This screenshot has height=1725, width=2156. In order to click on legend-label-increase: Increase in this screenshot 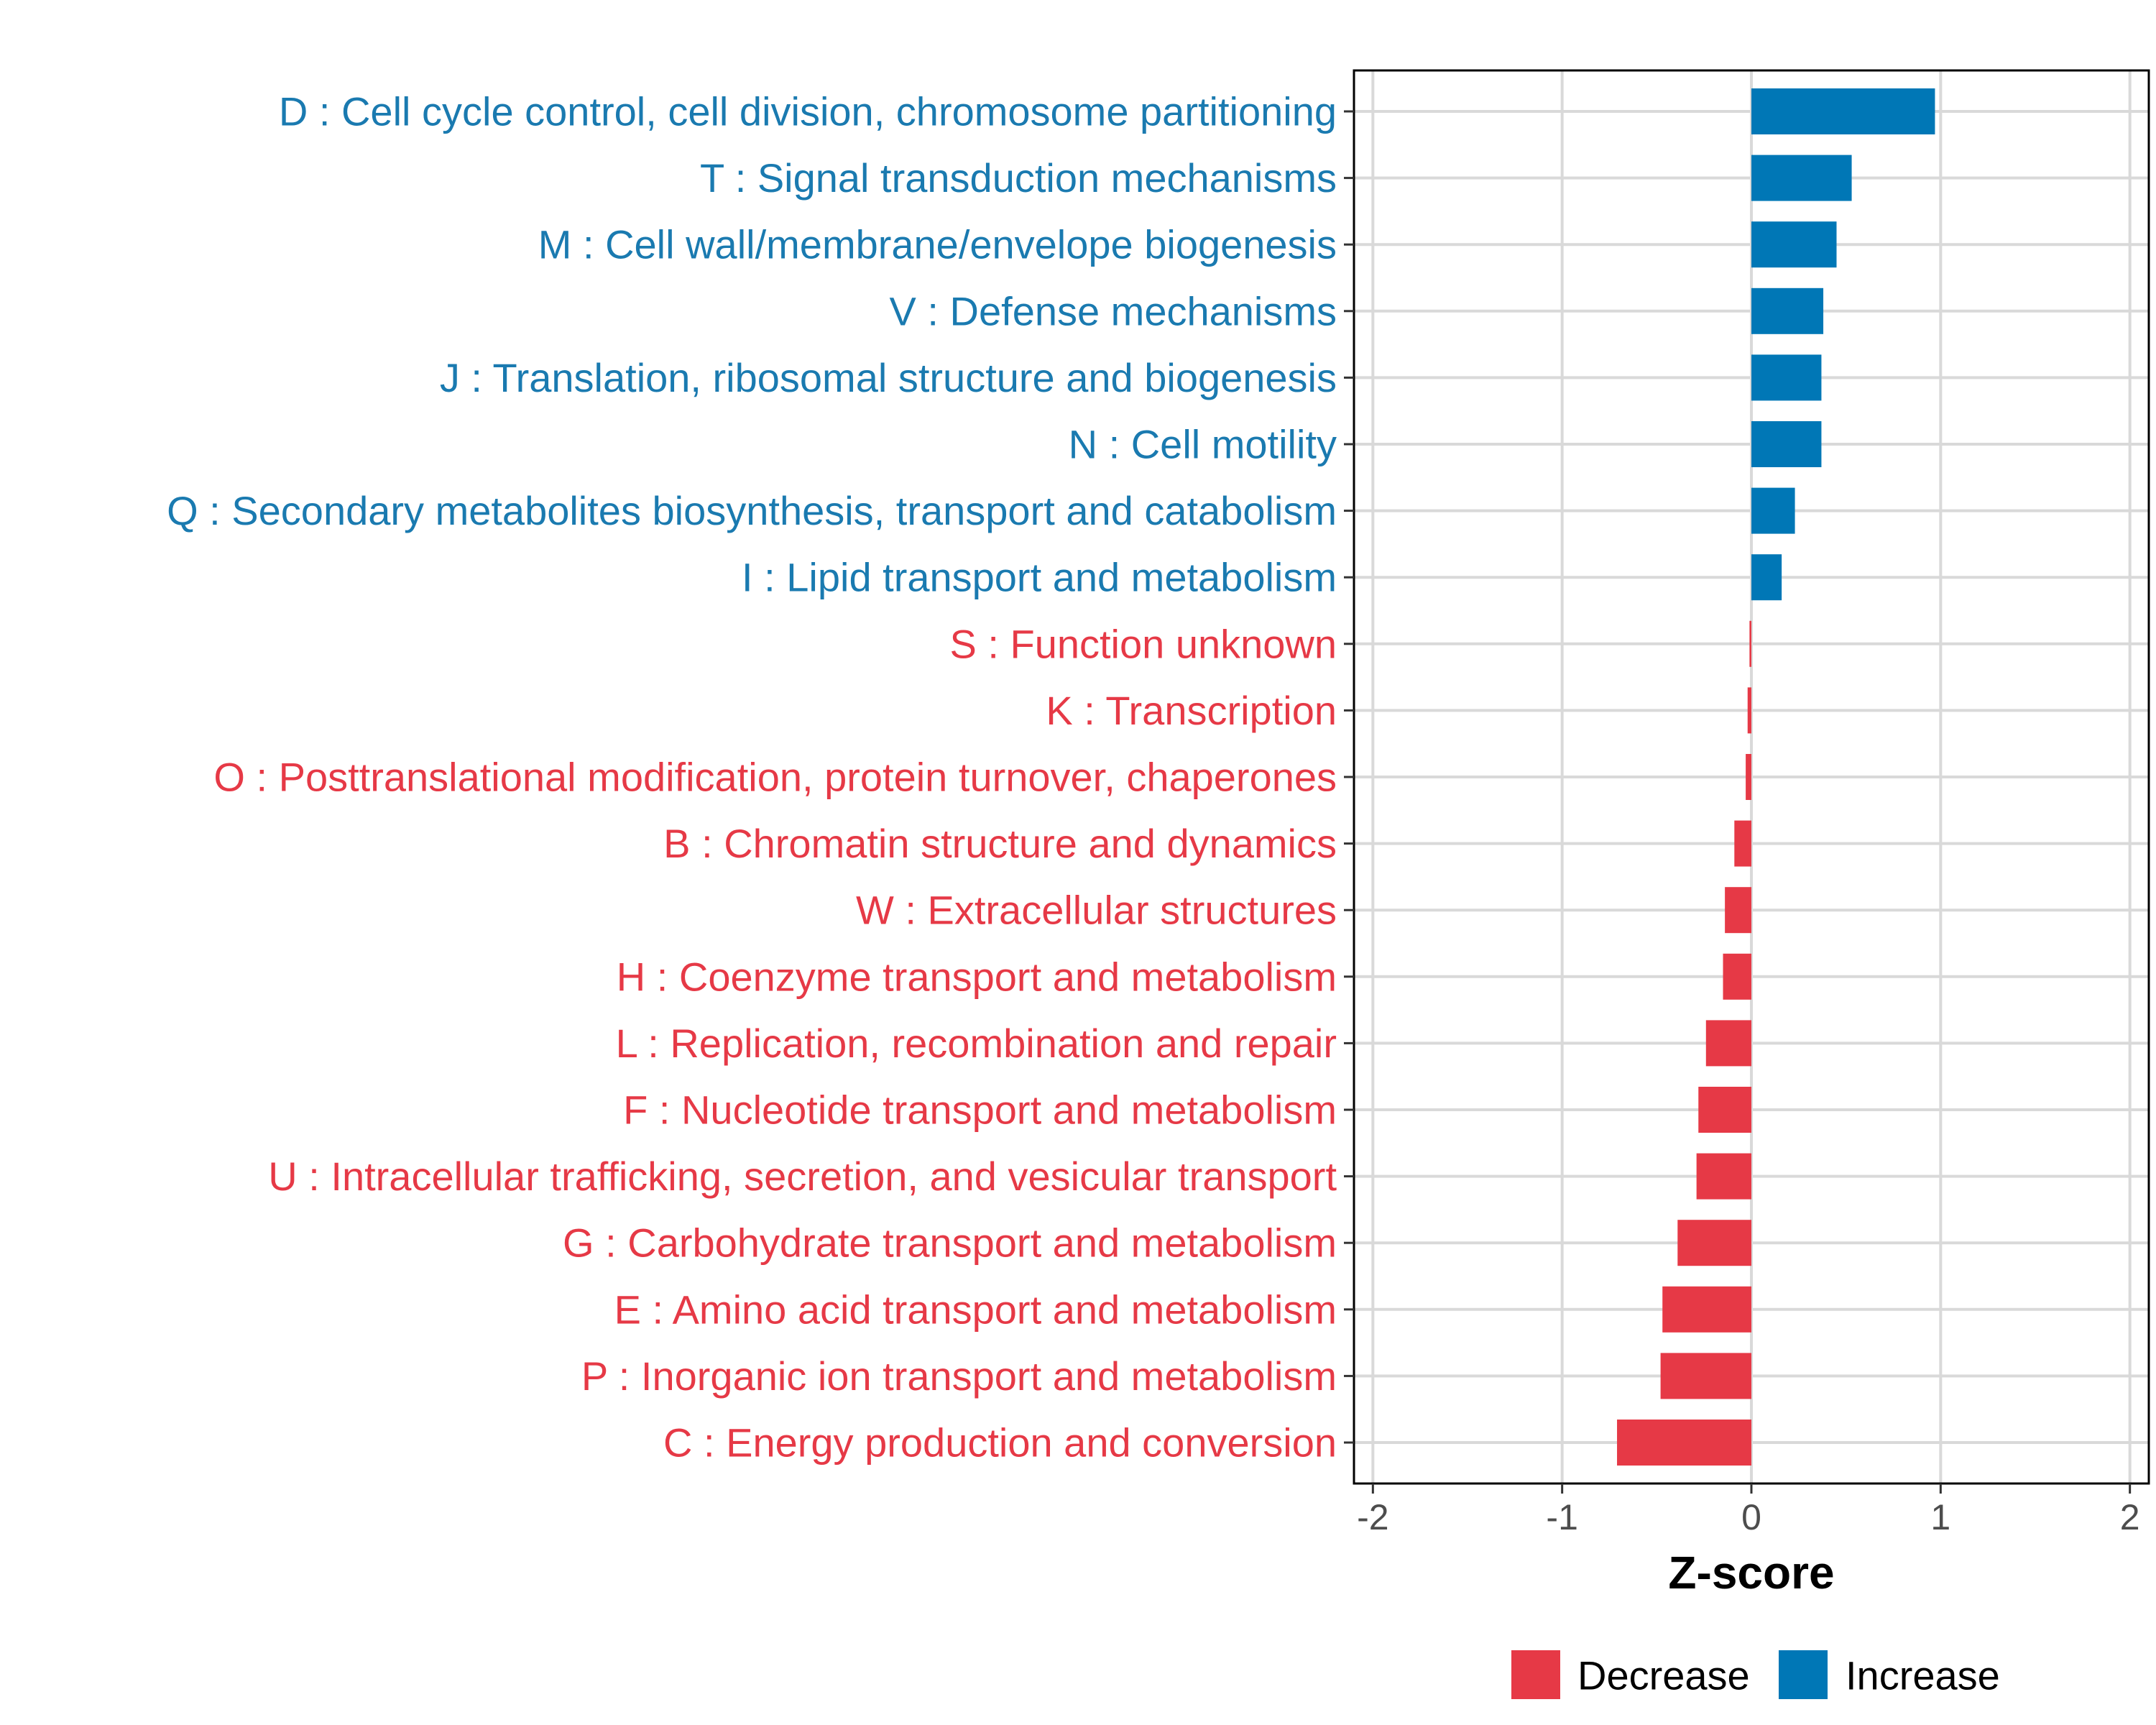, I will do `click(1923, 1675)`.